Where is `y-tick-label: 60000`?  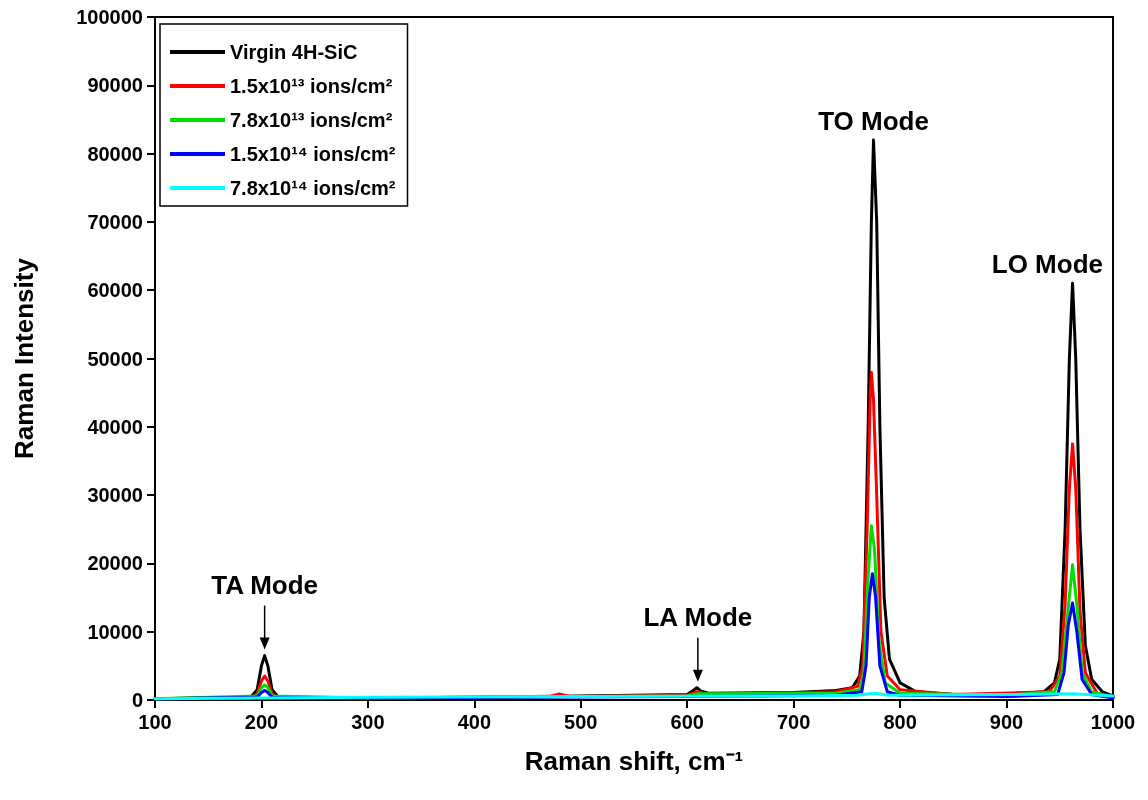
y-tick-label: 60000 is located at coordinates (115, 290).